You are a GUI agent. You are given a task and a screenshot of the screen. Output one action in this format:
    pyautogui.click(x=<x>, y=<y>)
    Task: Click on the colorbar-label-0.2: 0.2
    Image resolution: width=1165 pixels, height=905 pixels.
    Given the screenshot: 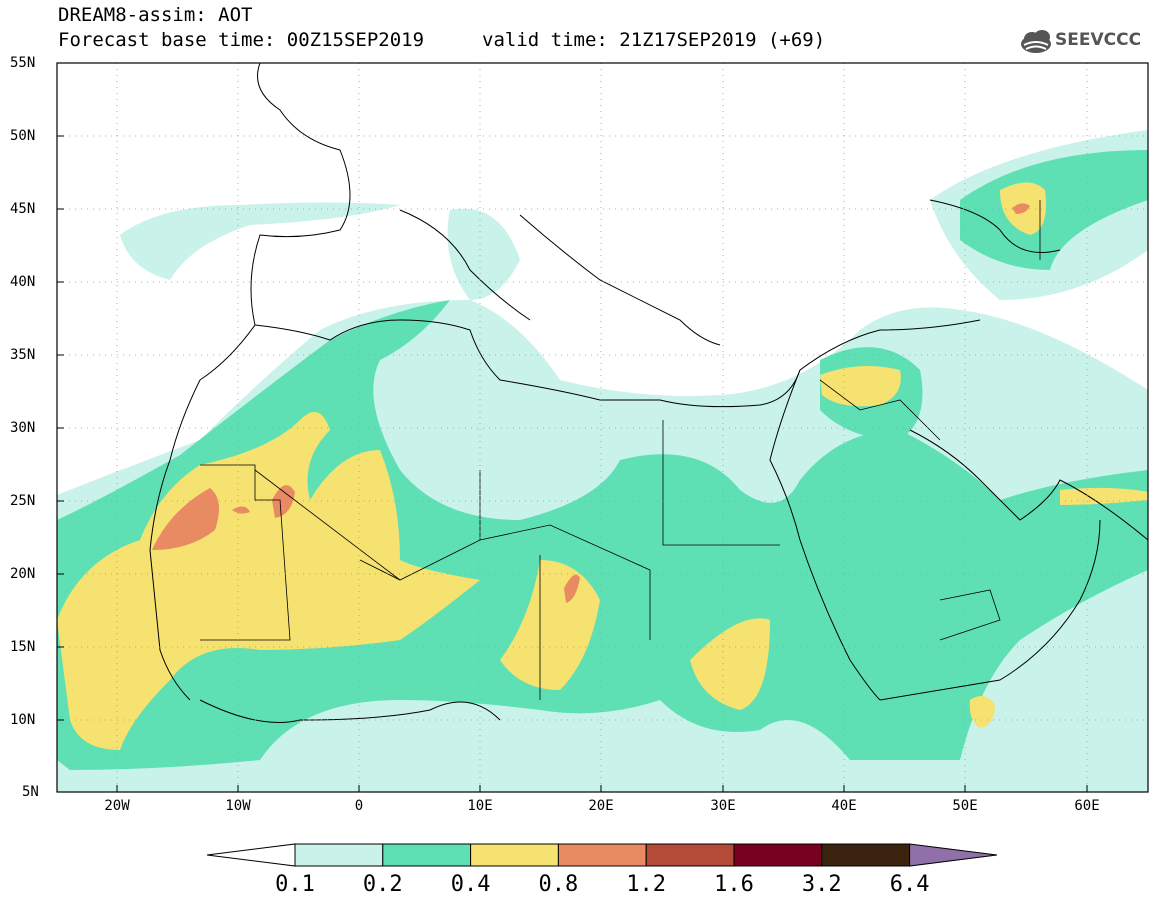 What is the action you would take?
    pyautogui.click(x=382, y=884)
    